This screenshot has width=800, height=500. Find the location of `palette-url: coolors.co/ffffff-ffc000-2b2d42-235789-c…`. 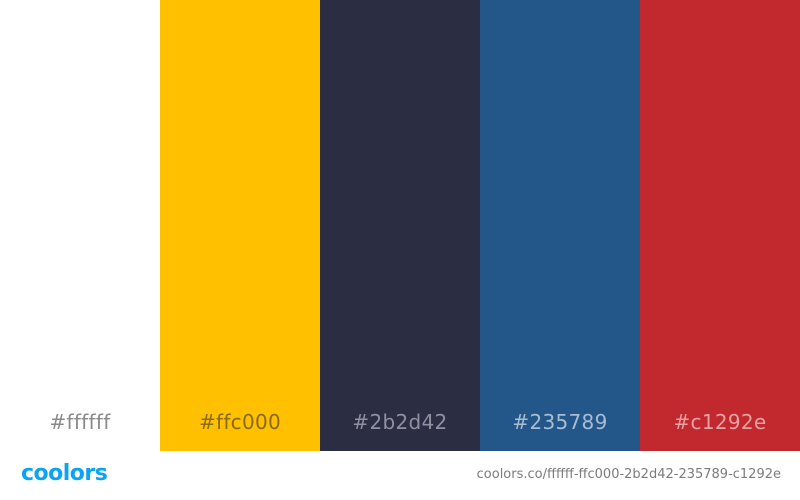

palette-url: coolors.co/ffffff-ffc000-2b2d42-235789-c… is located at coordinates (628, 474).